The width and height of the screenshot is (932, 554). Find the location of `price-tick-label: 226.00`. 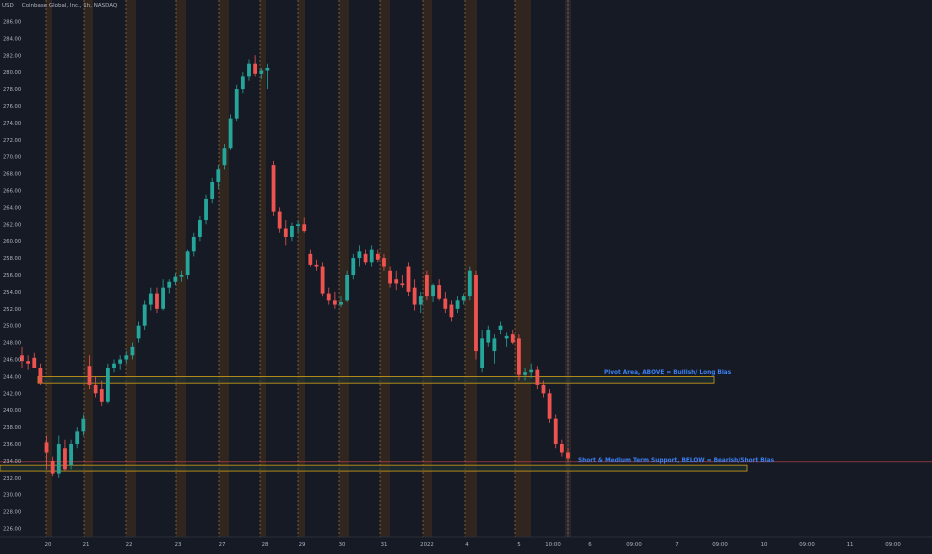

price-tick-label: 226.00 is located at coordinates (12, 530).